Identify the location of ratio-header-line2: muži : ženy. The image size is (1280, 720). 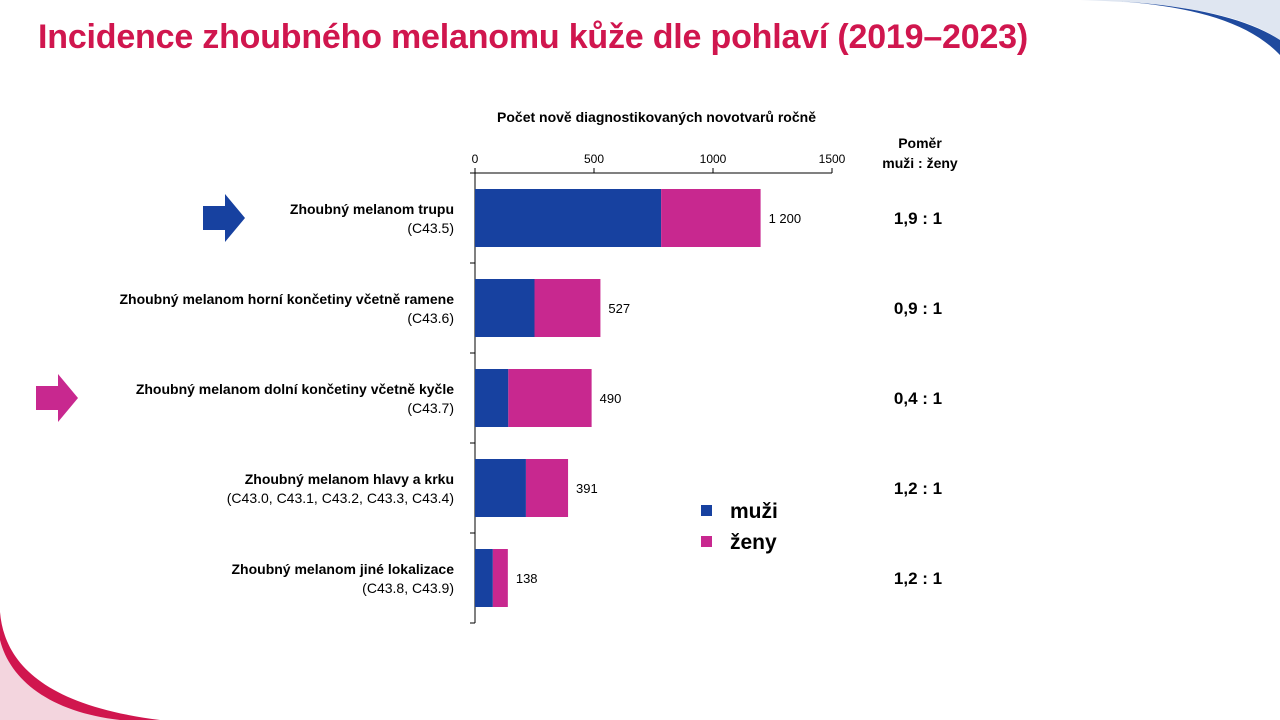
(920, 163).